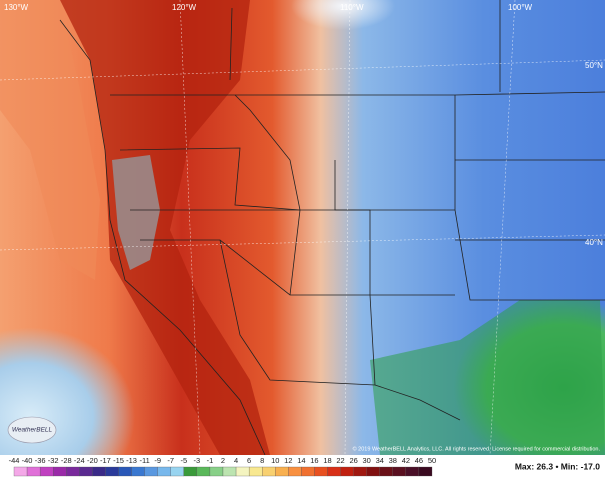  Describe the element at coordinates (367, 460) in the screenshot. I see `colorbar-label: 30` at that location.